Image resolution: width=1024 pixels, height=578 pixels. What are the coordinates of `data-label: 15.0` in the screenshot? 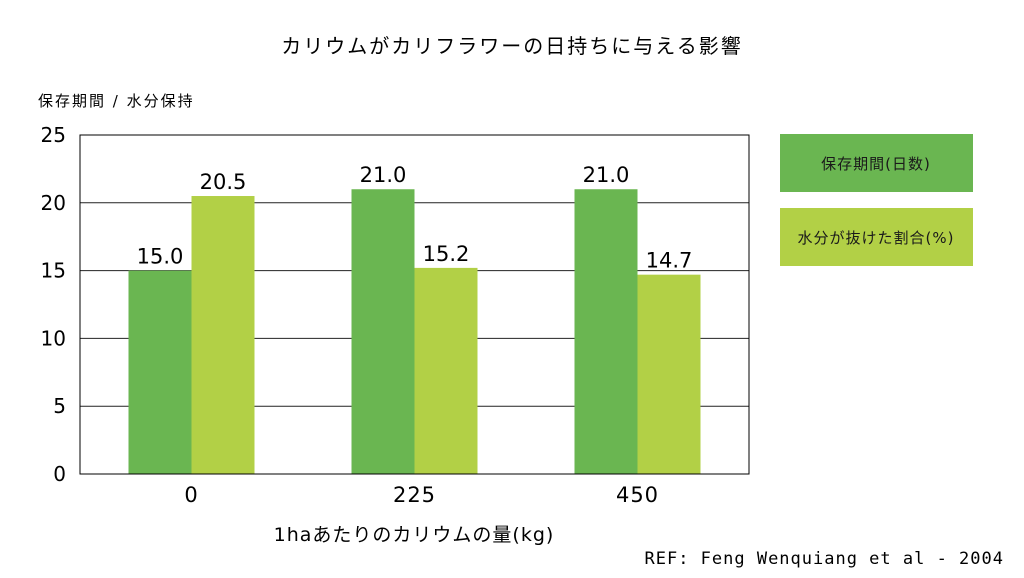 It's located at (160, 257).